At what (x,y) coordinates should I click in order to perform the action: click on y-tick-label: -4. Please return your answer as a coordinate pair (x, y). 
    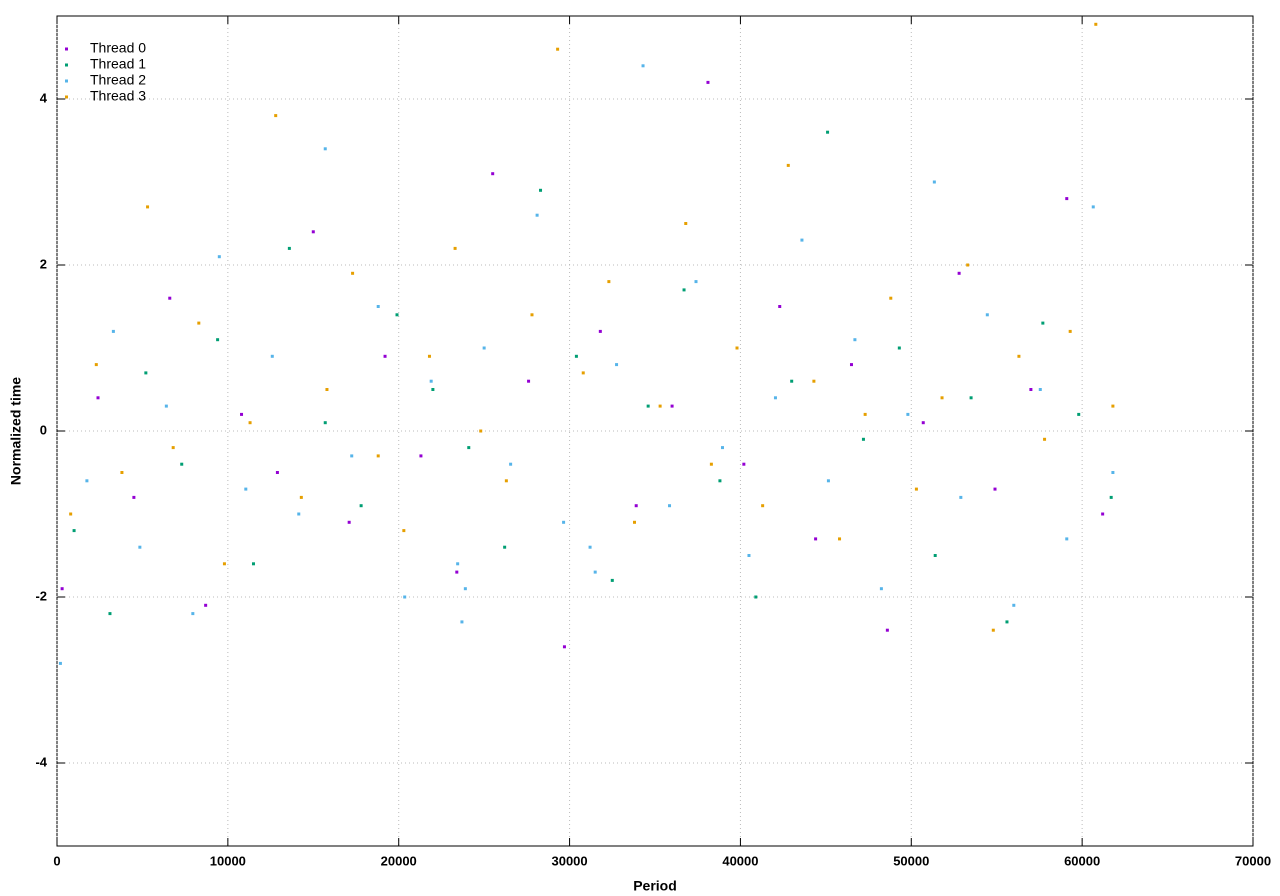
    Looking at the image, I should click on (41, 761).